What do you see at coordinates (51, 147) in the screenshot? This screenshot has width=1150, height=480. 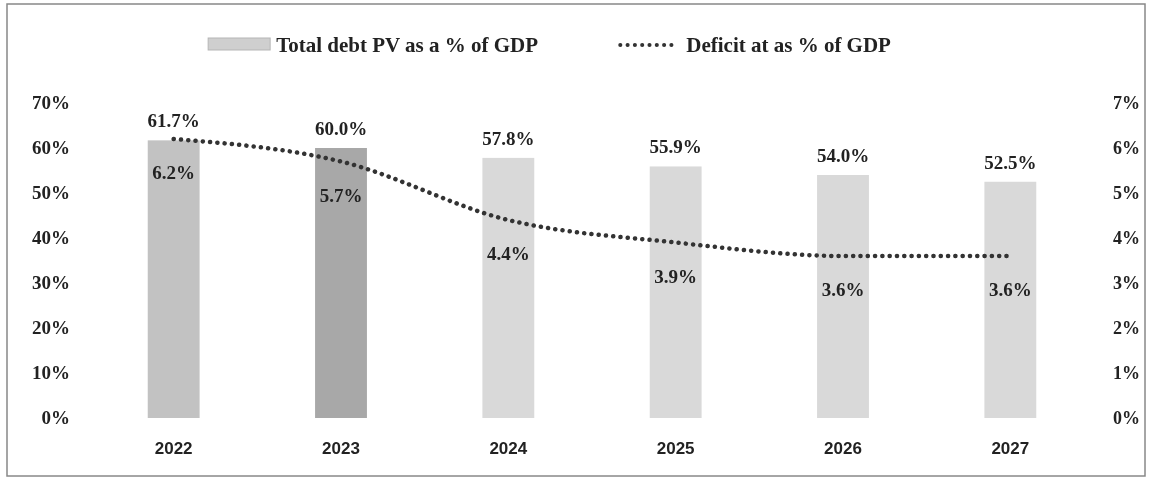 I see `y-tick-label: 60%` at bounding box center [51, 147].